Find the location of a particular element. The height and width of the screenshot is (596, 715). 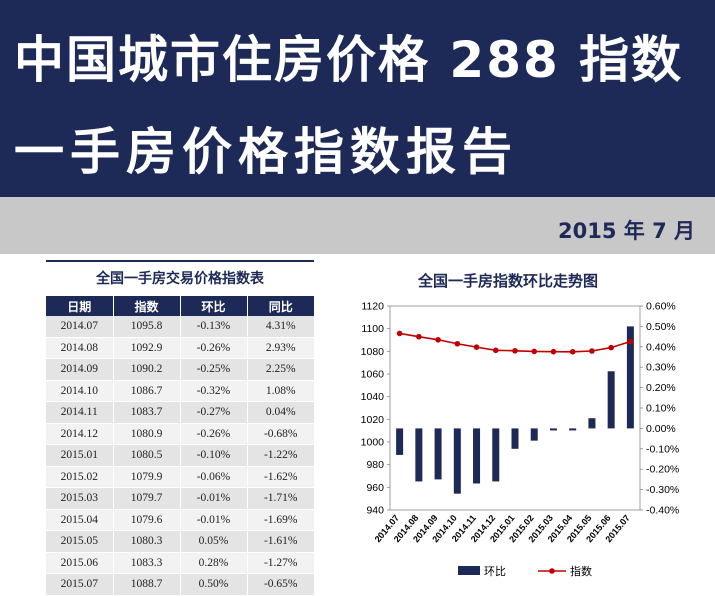

table-row: 2015.01 1080.5 -0.10% -1.22% is located at coordinates (180, 455).